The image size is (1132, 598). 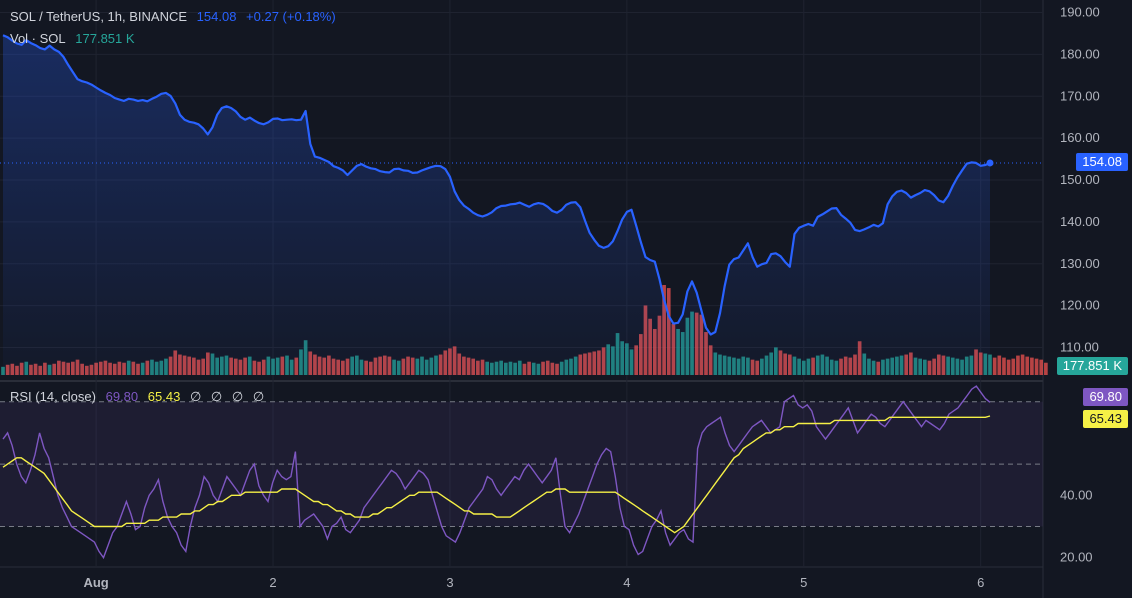 What do you see at coordinates (1102, 162) in the screenshot?
I see `price-badge: 154.08` at bounding box center [1102, 162].